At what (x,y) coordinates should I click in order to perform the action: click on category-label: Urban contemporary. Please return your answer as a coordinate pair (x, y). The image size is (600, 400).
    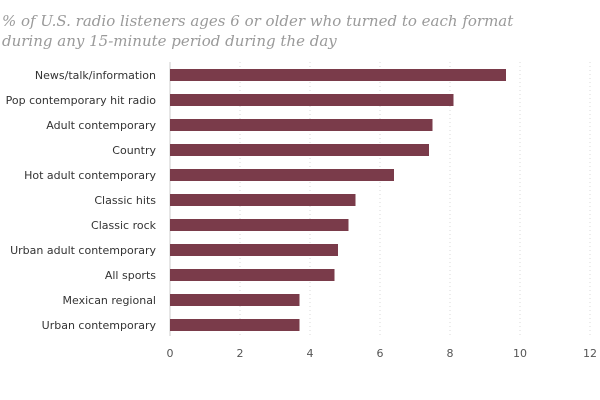
    Looking at the image, I should click on (99, 325).